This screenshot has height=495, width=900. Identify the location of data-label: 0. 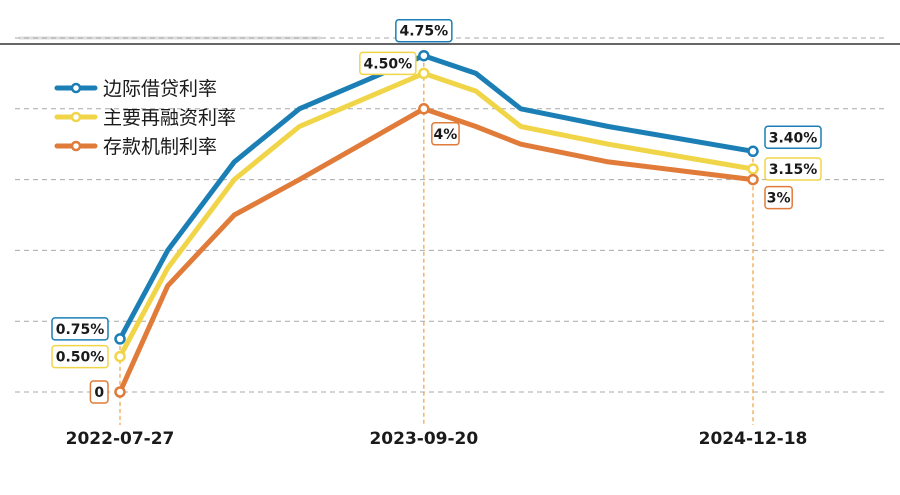
(99, 393).